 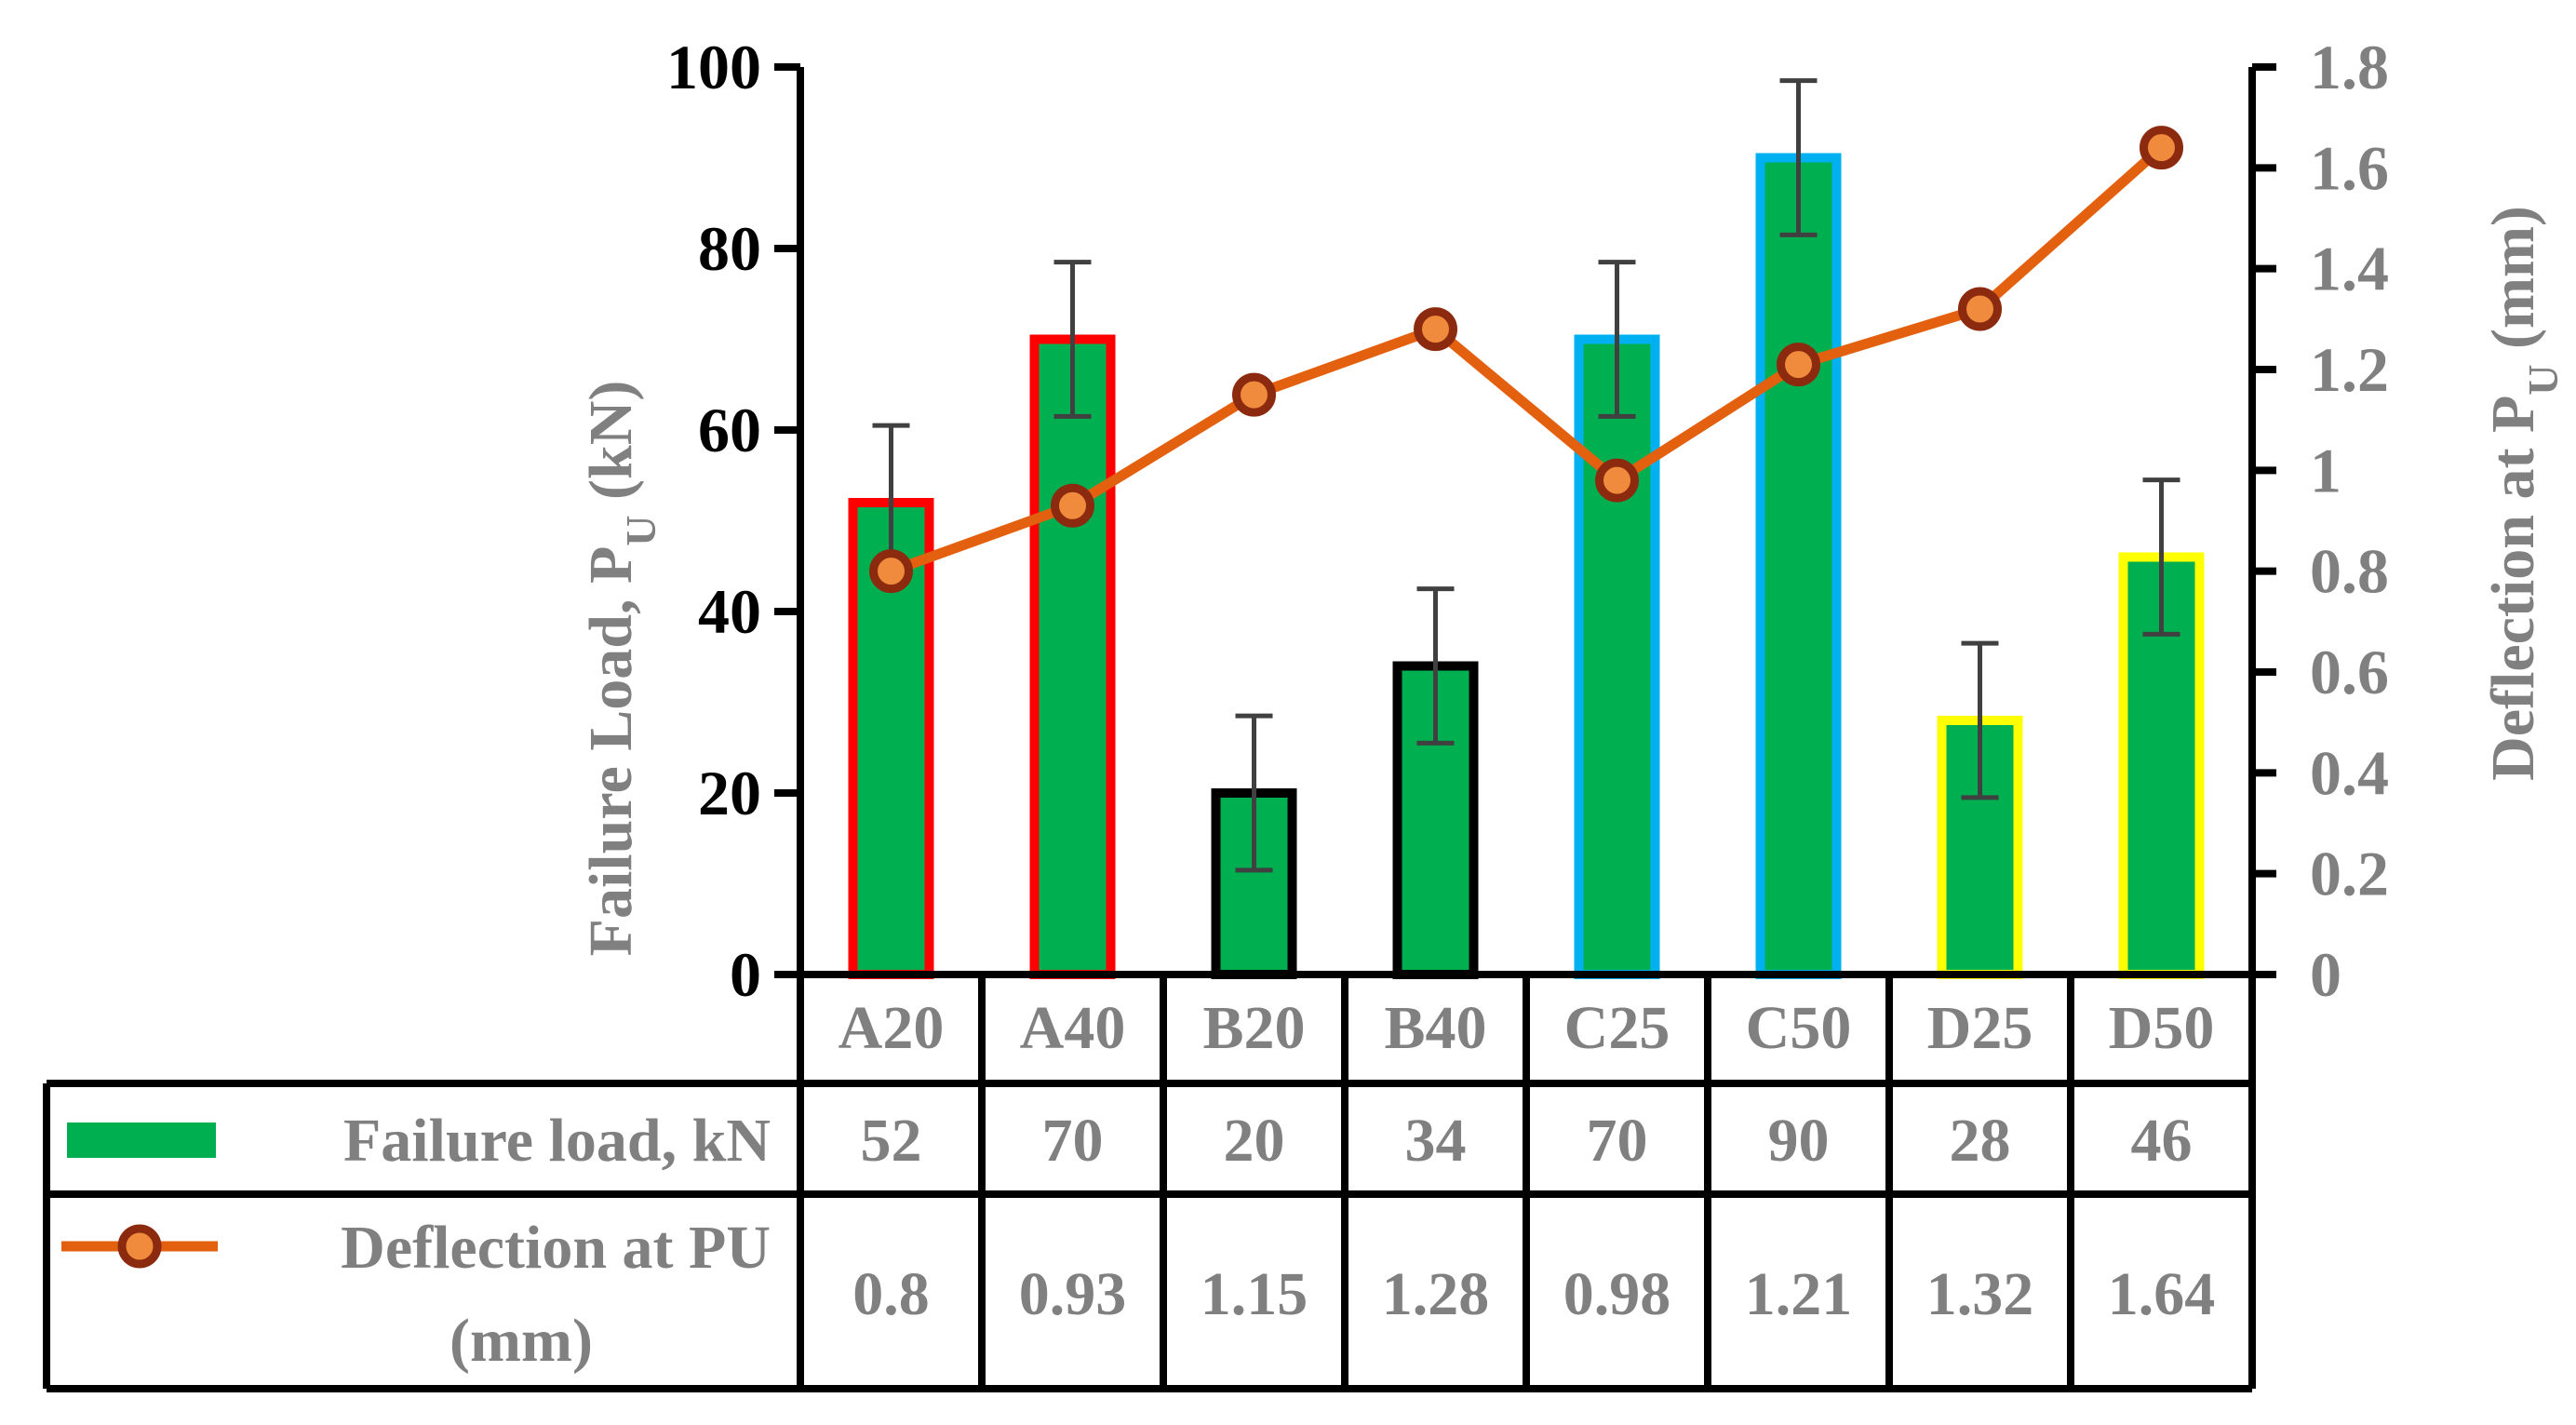 What do you see at coordinates (1073, 1294) in the screenshot?
I see `table-cell-deflection: 0.93` at bounding box center [1073, 1294].